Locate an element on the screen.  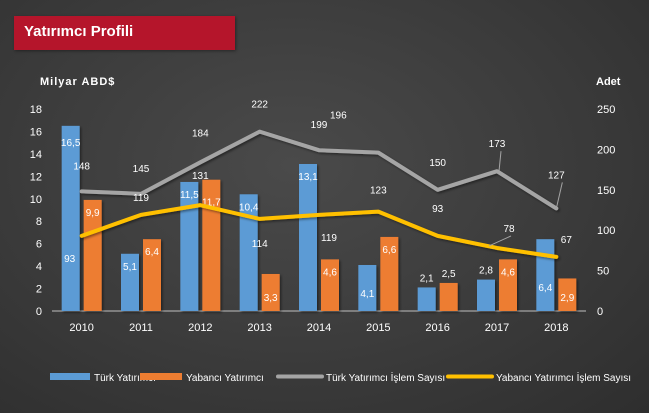
x-tick-label: 2011 is located at coordinates (141, 328).